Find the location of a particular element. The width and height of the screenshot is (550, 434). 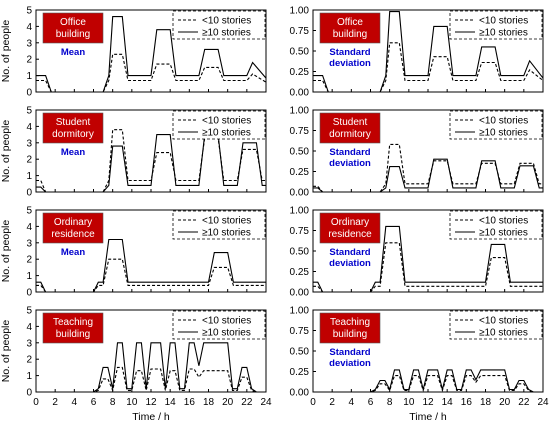

x-tick-label: 18 is located at coordinates (209, 402).